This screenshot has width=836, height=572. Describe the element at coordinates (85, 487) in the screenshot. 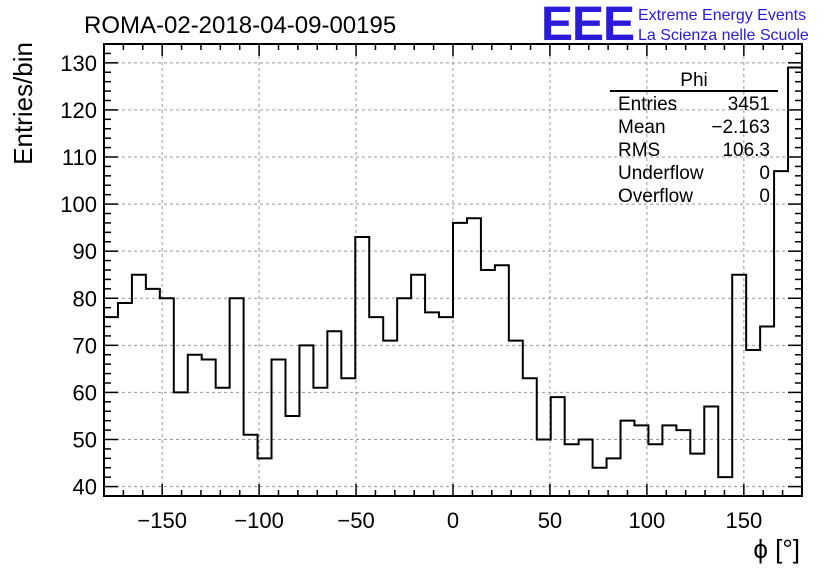

I see `y-tick-label: 40` at that location.